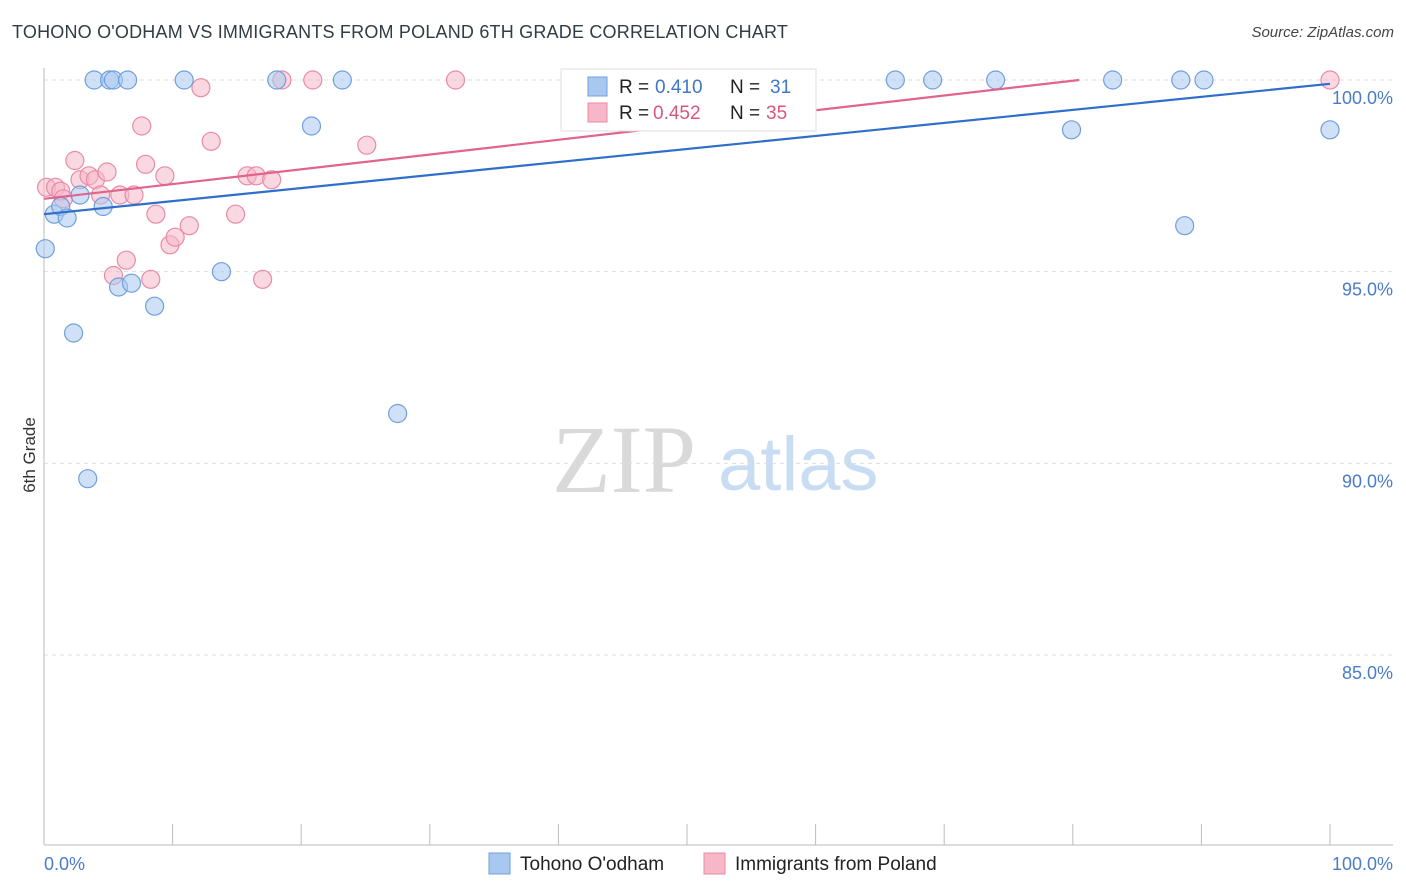 This screenshot has width=1406, height=892. Describe the element at coordinates (1367, 481) in the screenshot. I see `y-tick-label-2: 90.0%` at that location.